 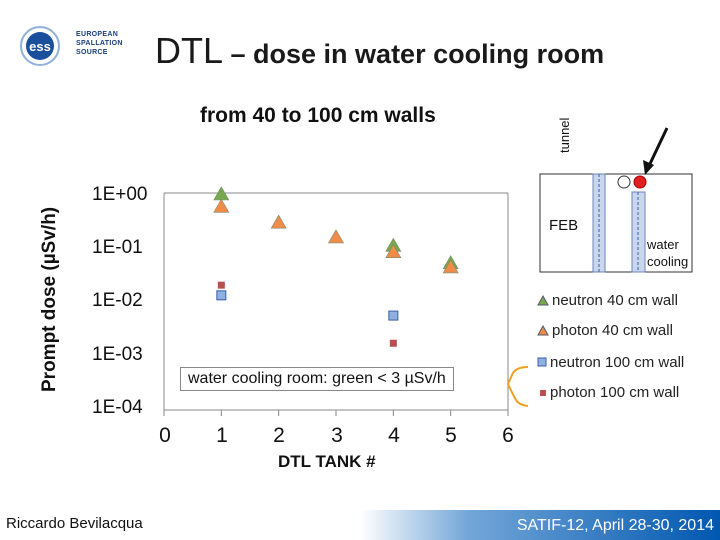 What do you see at coordinates (657, 148) in the screenshot?
I see `arrow-icon` at bounding box center [657, 148].